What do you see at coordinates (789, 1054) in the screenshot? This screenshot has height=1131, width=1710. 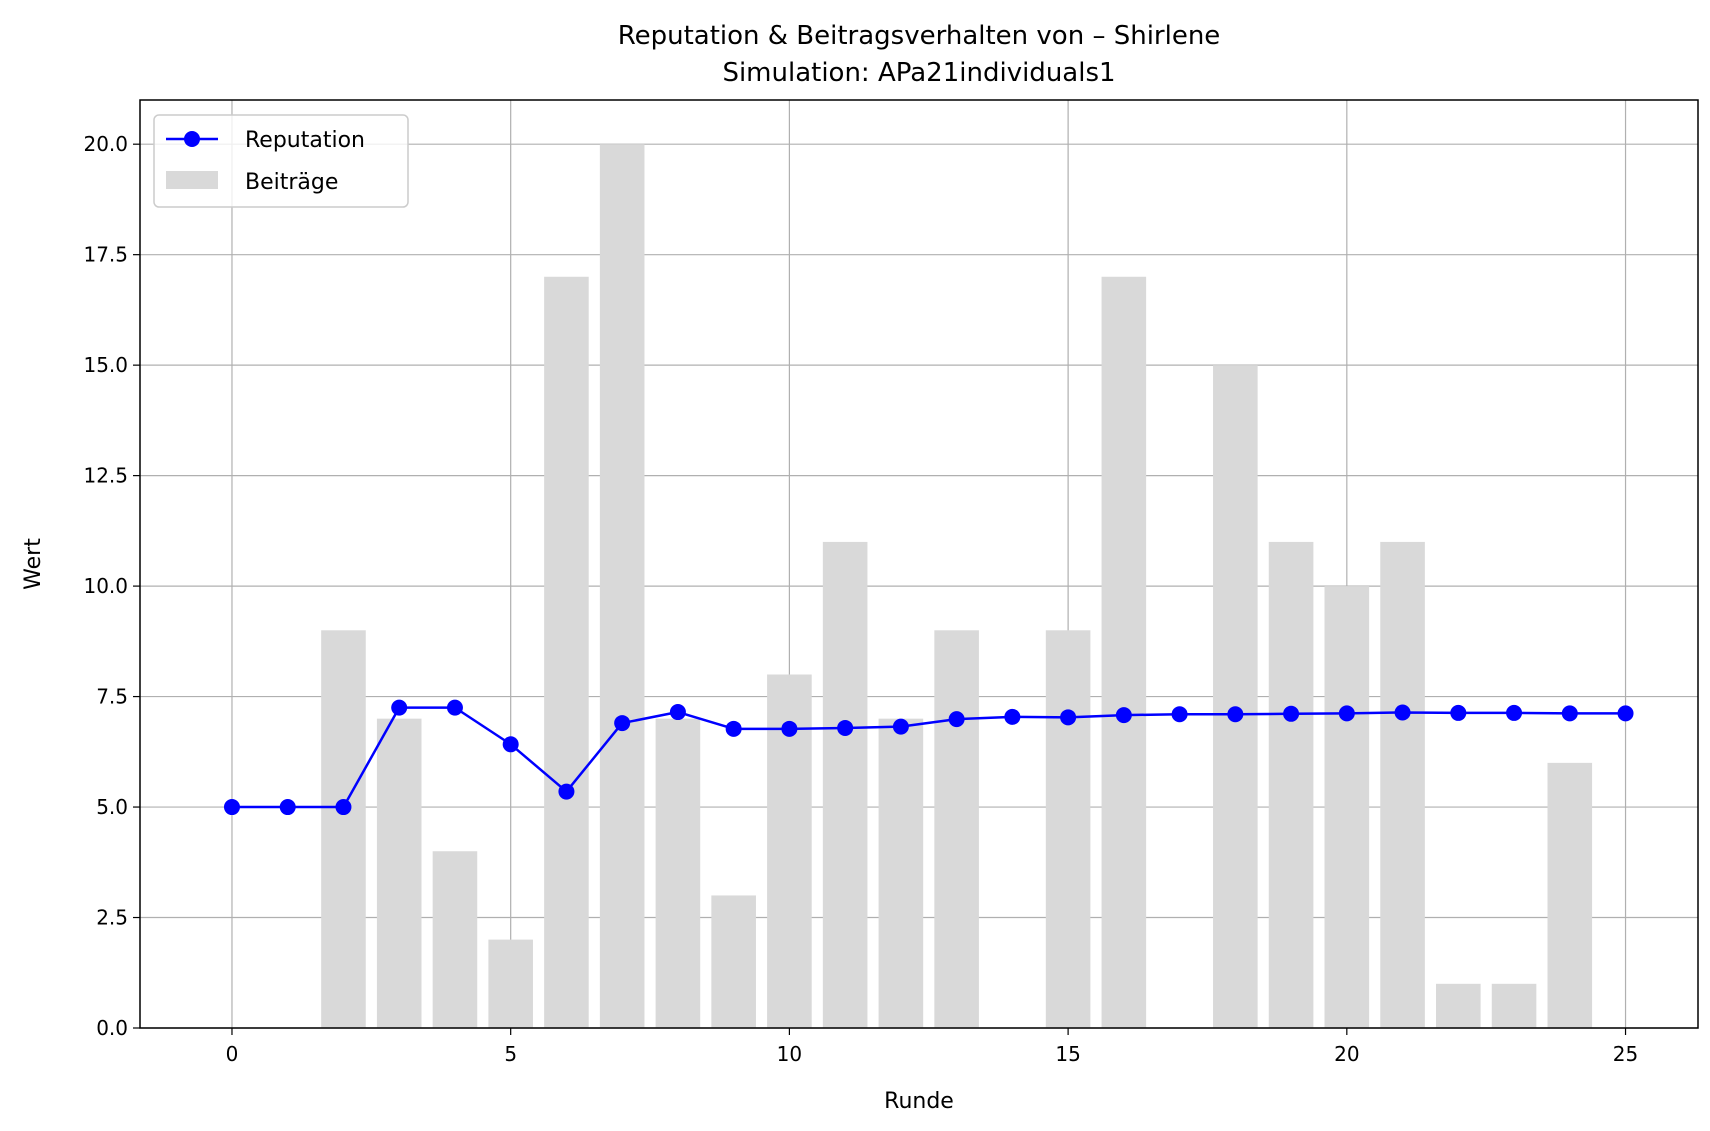 I see `x-tick-label: 10` at bounding box center [789, 1054].